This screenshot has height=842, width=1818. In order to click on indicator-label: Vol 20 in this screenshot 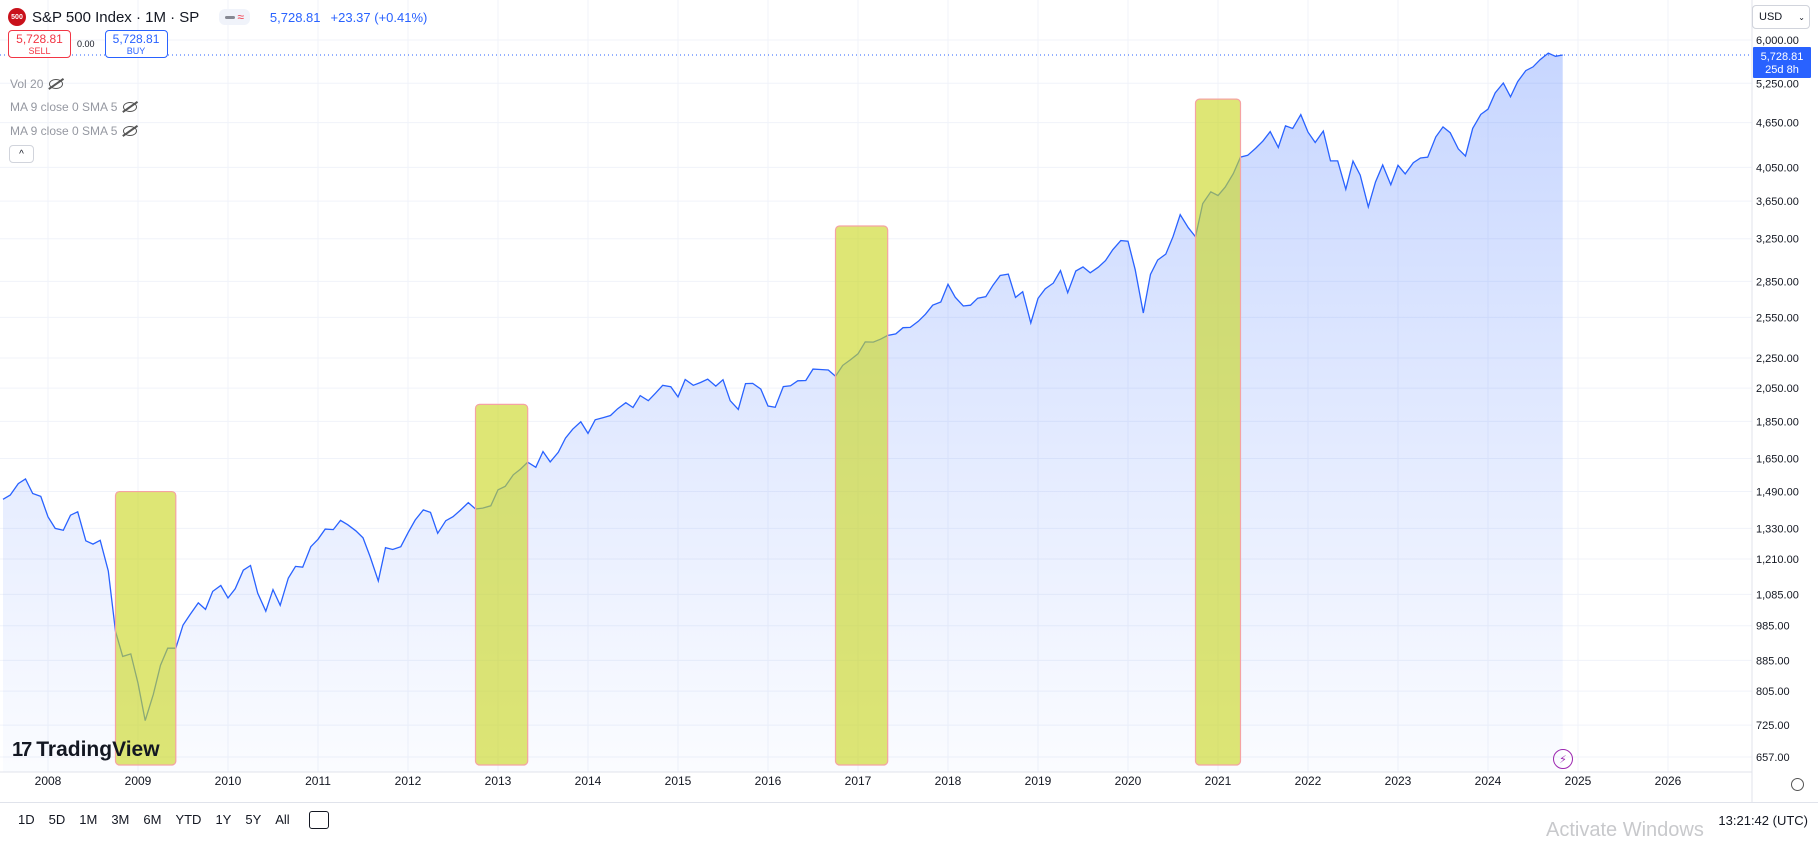, I will do `click(27, 84)`.